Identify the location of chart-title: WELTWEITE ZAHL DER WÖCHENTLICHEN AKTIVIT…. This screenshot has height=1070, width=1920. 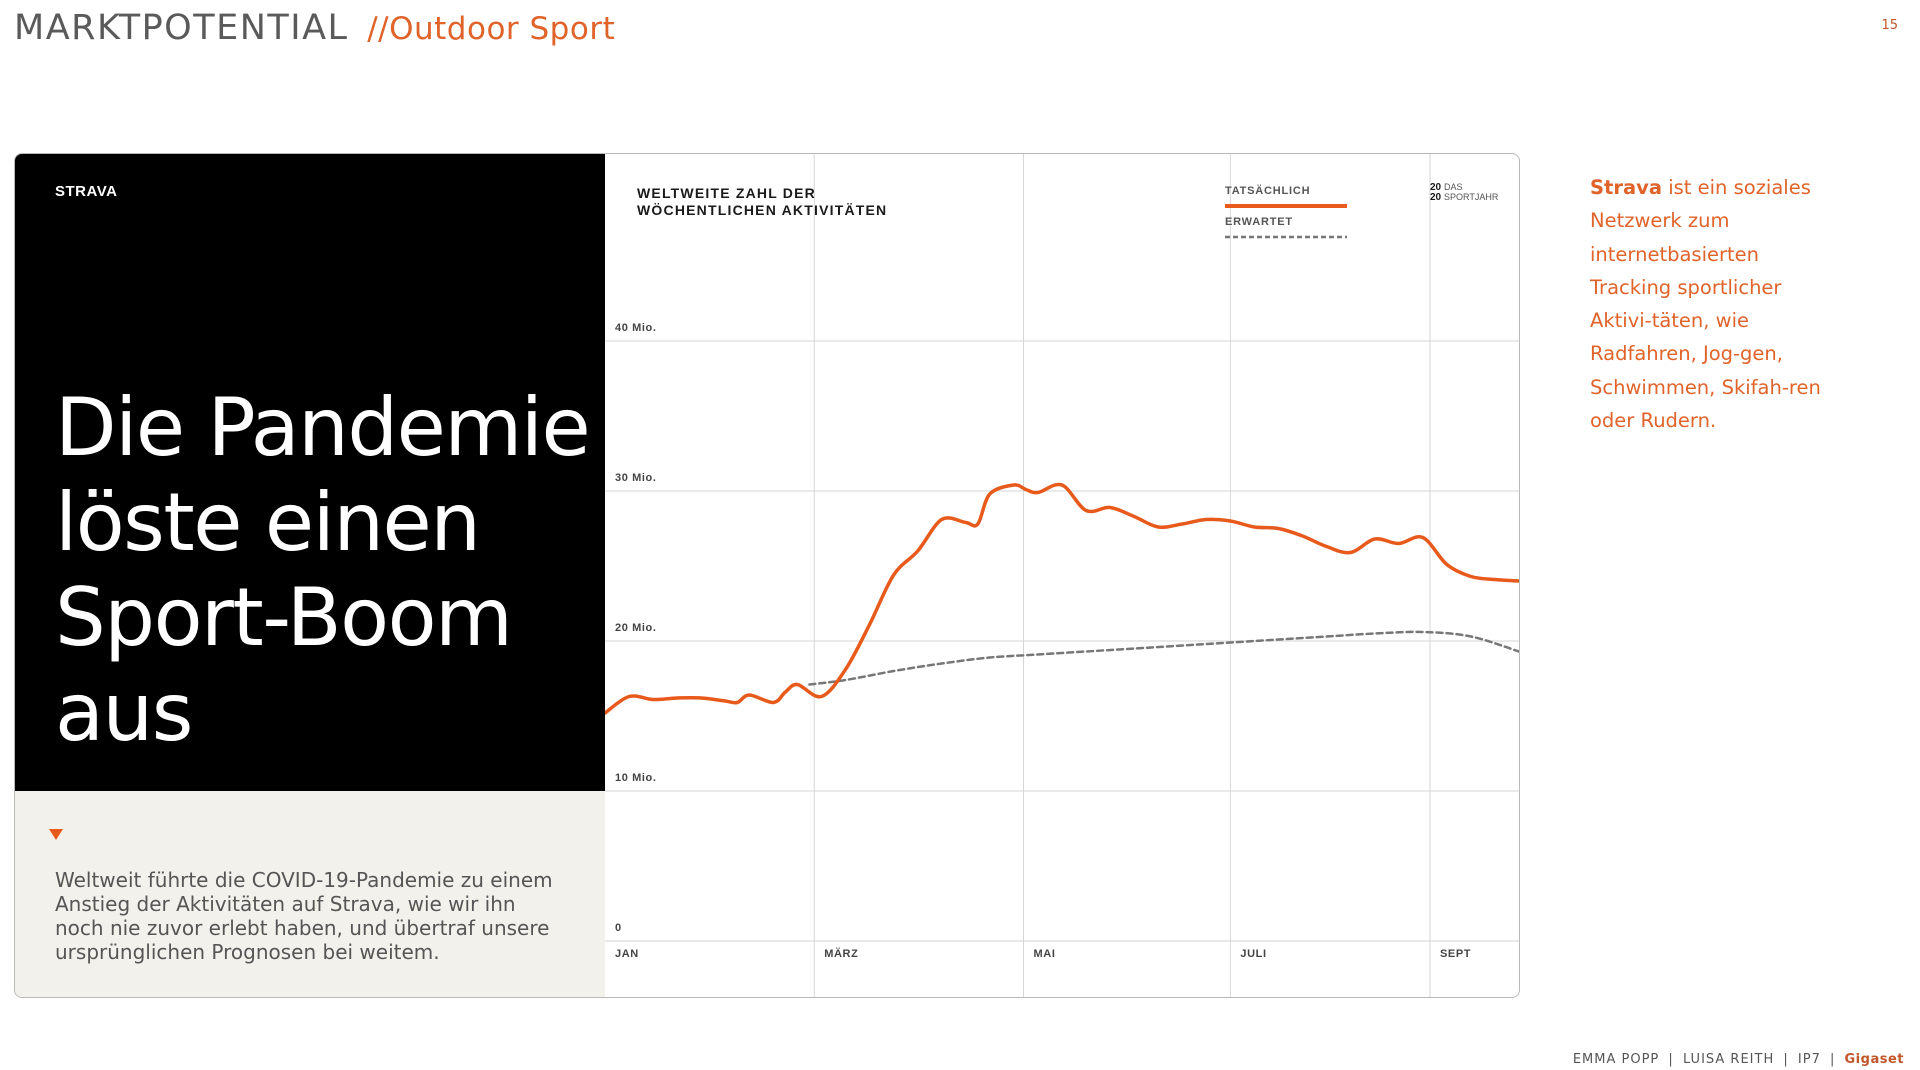
(762, 201).